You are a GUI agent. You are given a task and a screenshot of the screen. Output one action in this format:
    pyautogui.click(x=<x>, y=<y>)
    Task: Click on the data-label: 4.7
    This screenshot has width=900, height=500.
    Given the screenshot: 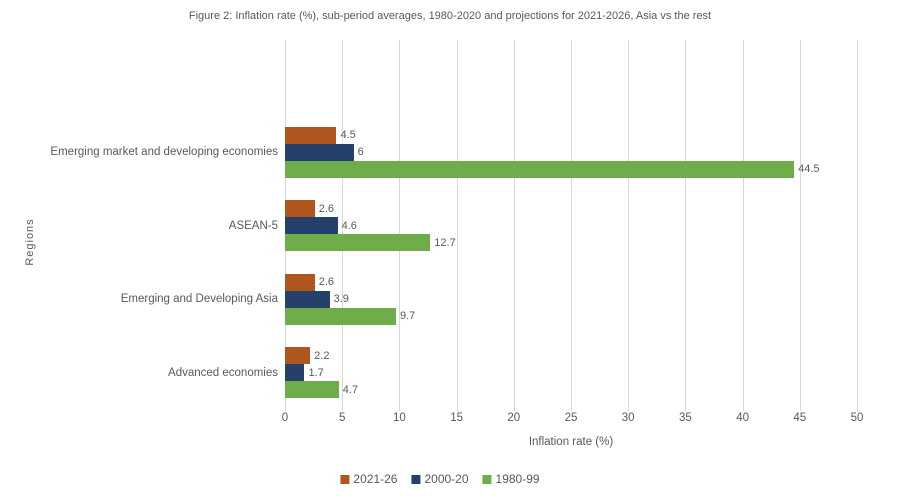 What is the action you would take?
    pyautogui.click(x=350, y=389)
    